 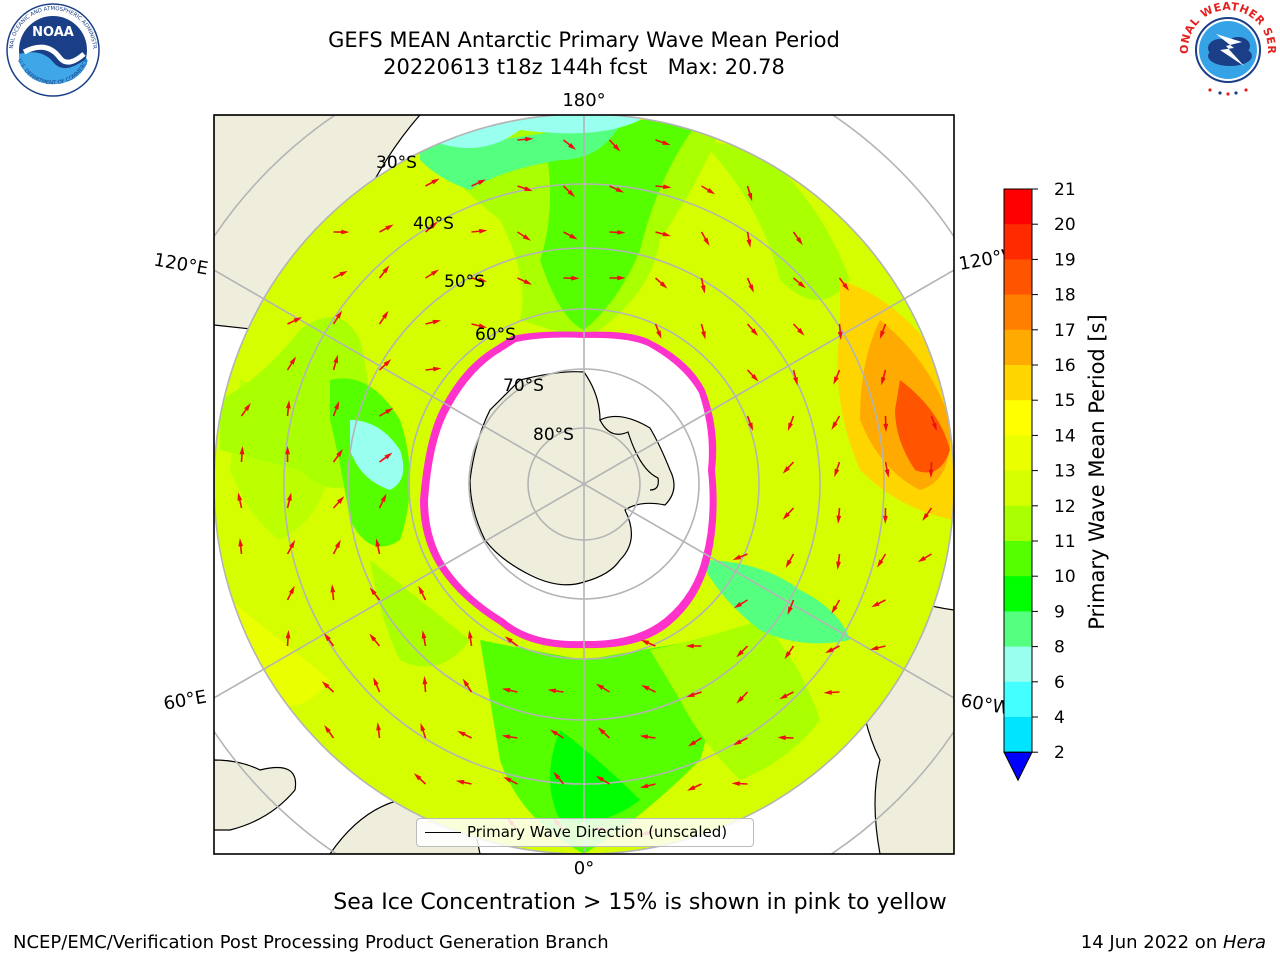 What do you see at coordinates (1065, 296) in the screenshot?
I see `colorbar-tick-label: 18` at bounding box center [1065, 296].